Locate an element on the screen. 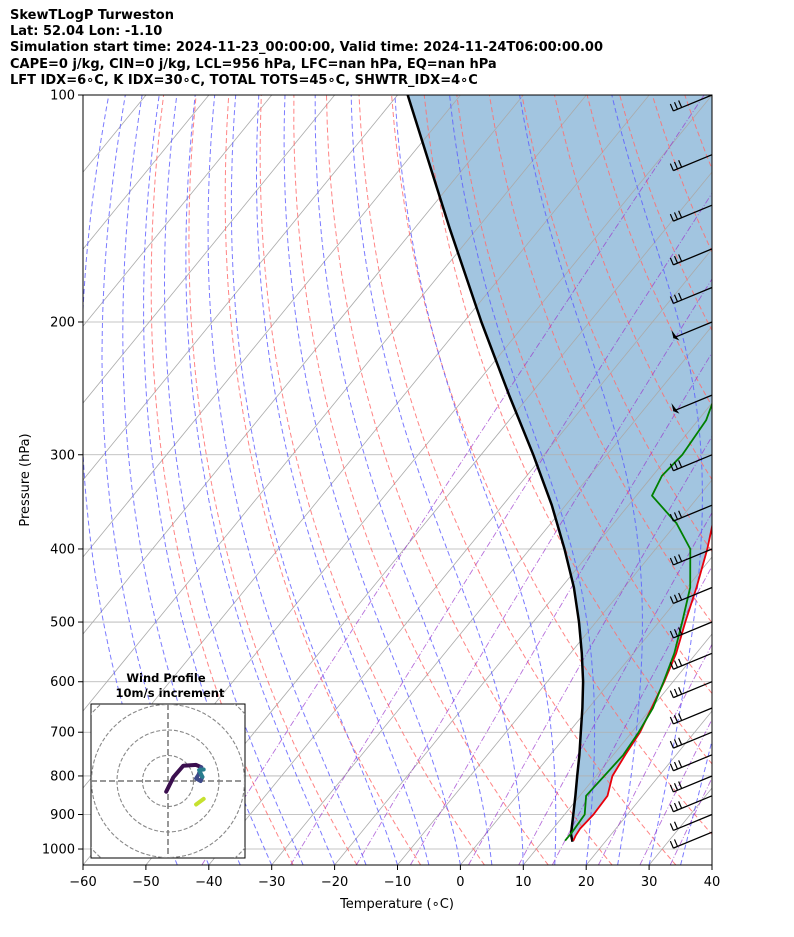 This screenshot has height=937, width=794. x-tick-label: −30 is located at coordinates (271, 882).